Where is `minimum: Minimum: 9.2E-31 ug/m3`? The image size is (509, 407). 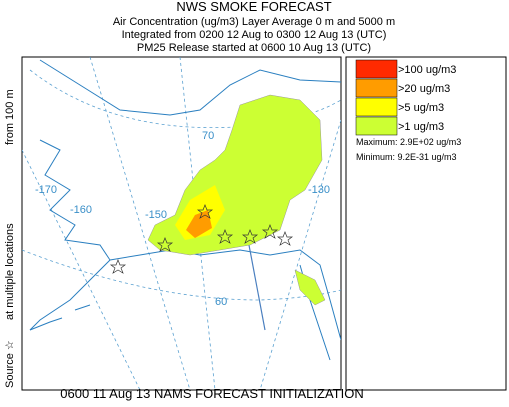
minimum: Minimum: 9.2E-31 ug/m3 is located at coordinates (406, 157).